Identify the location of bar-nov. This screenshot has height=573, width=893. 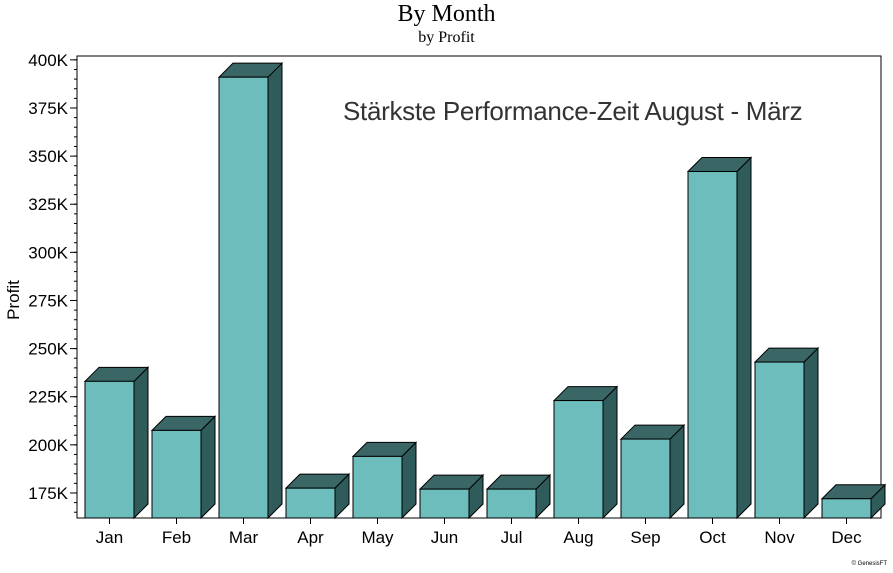
(779, 440).